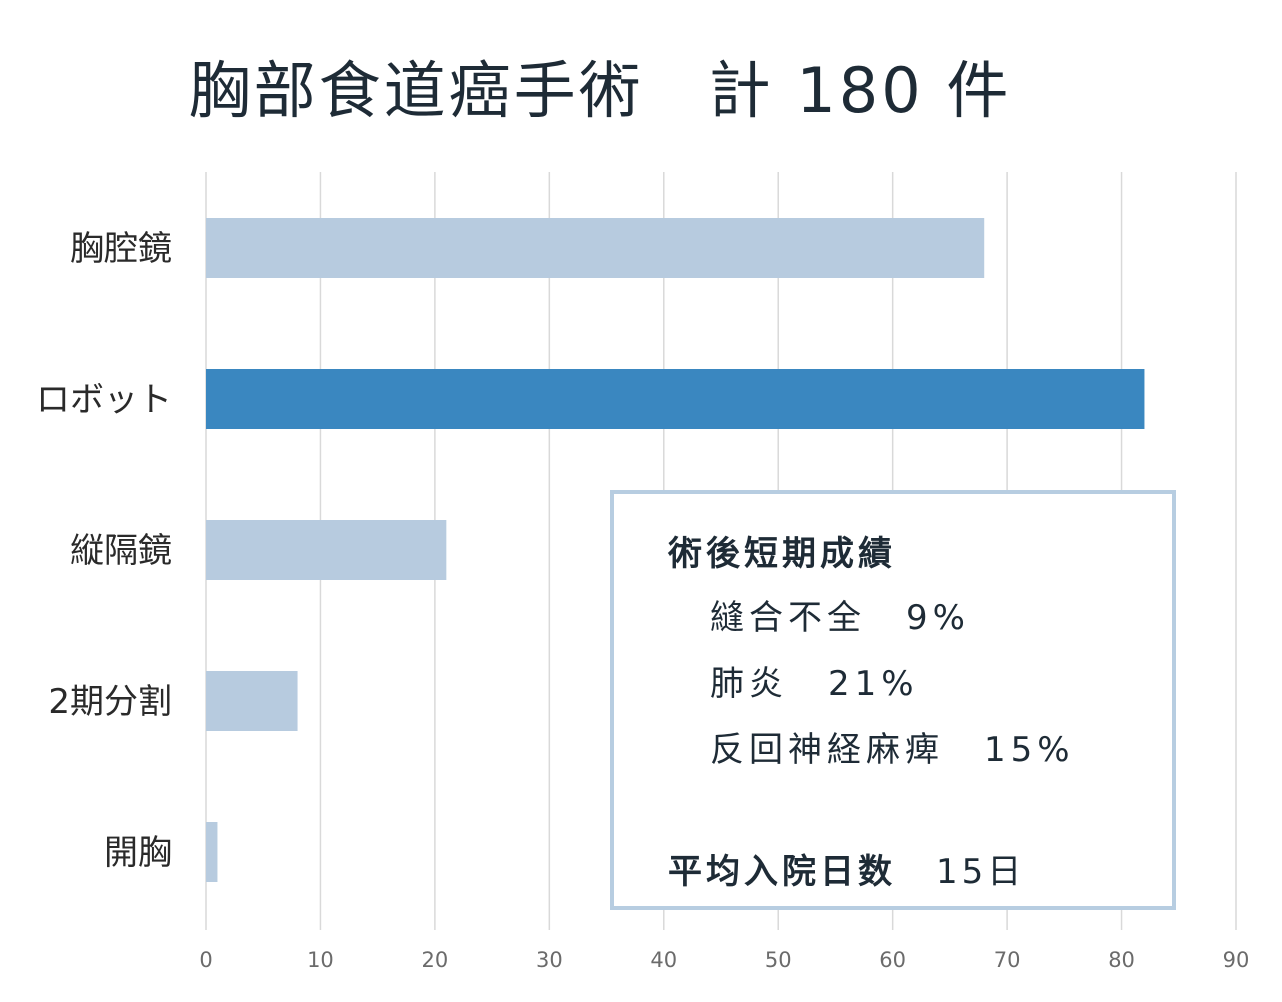 Image resolution: width=1282 pixels, height=1002 pixels. I want to click on x-tick-label: 50, so click(778, 960).